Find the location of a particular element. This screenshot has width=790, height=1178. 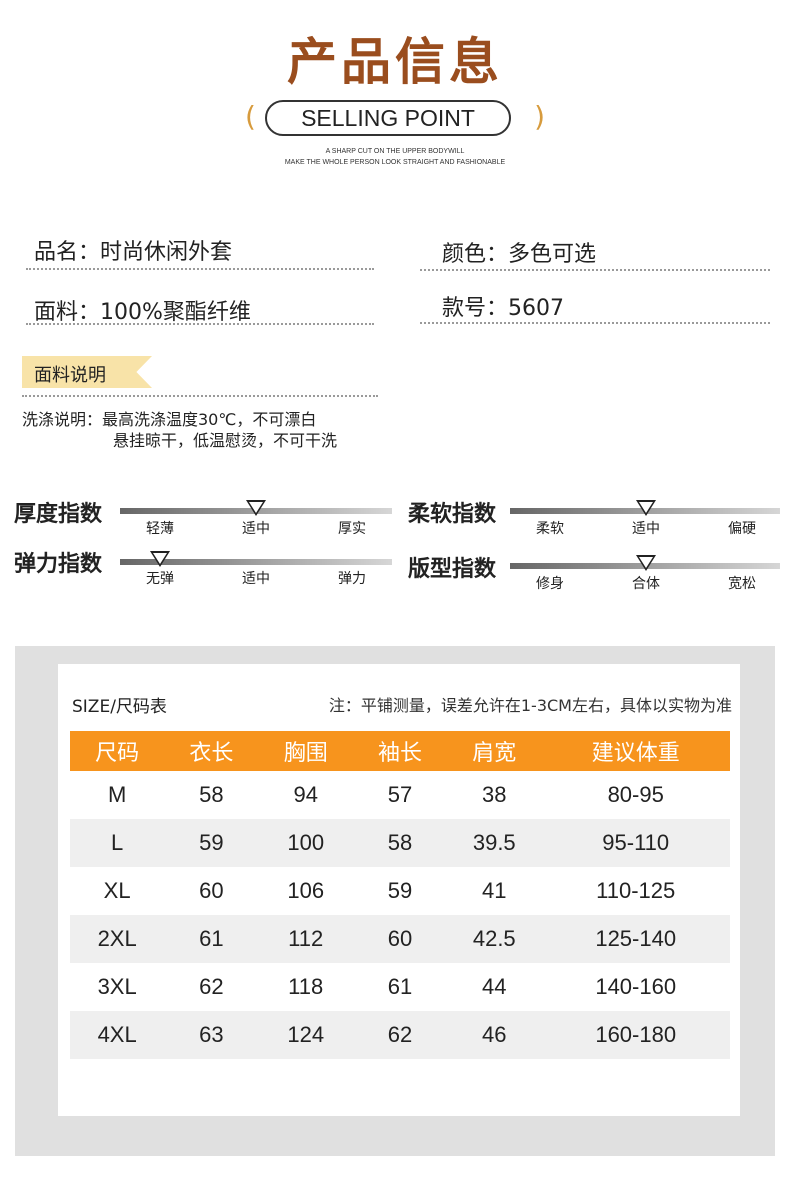

info-fabric-label: 面料： is located at coordinates (67, 312).